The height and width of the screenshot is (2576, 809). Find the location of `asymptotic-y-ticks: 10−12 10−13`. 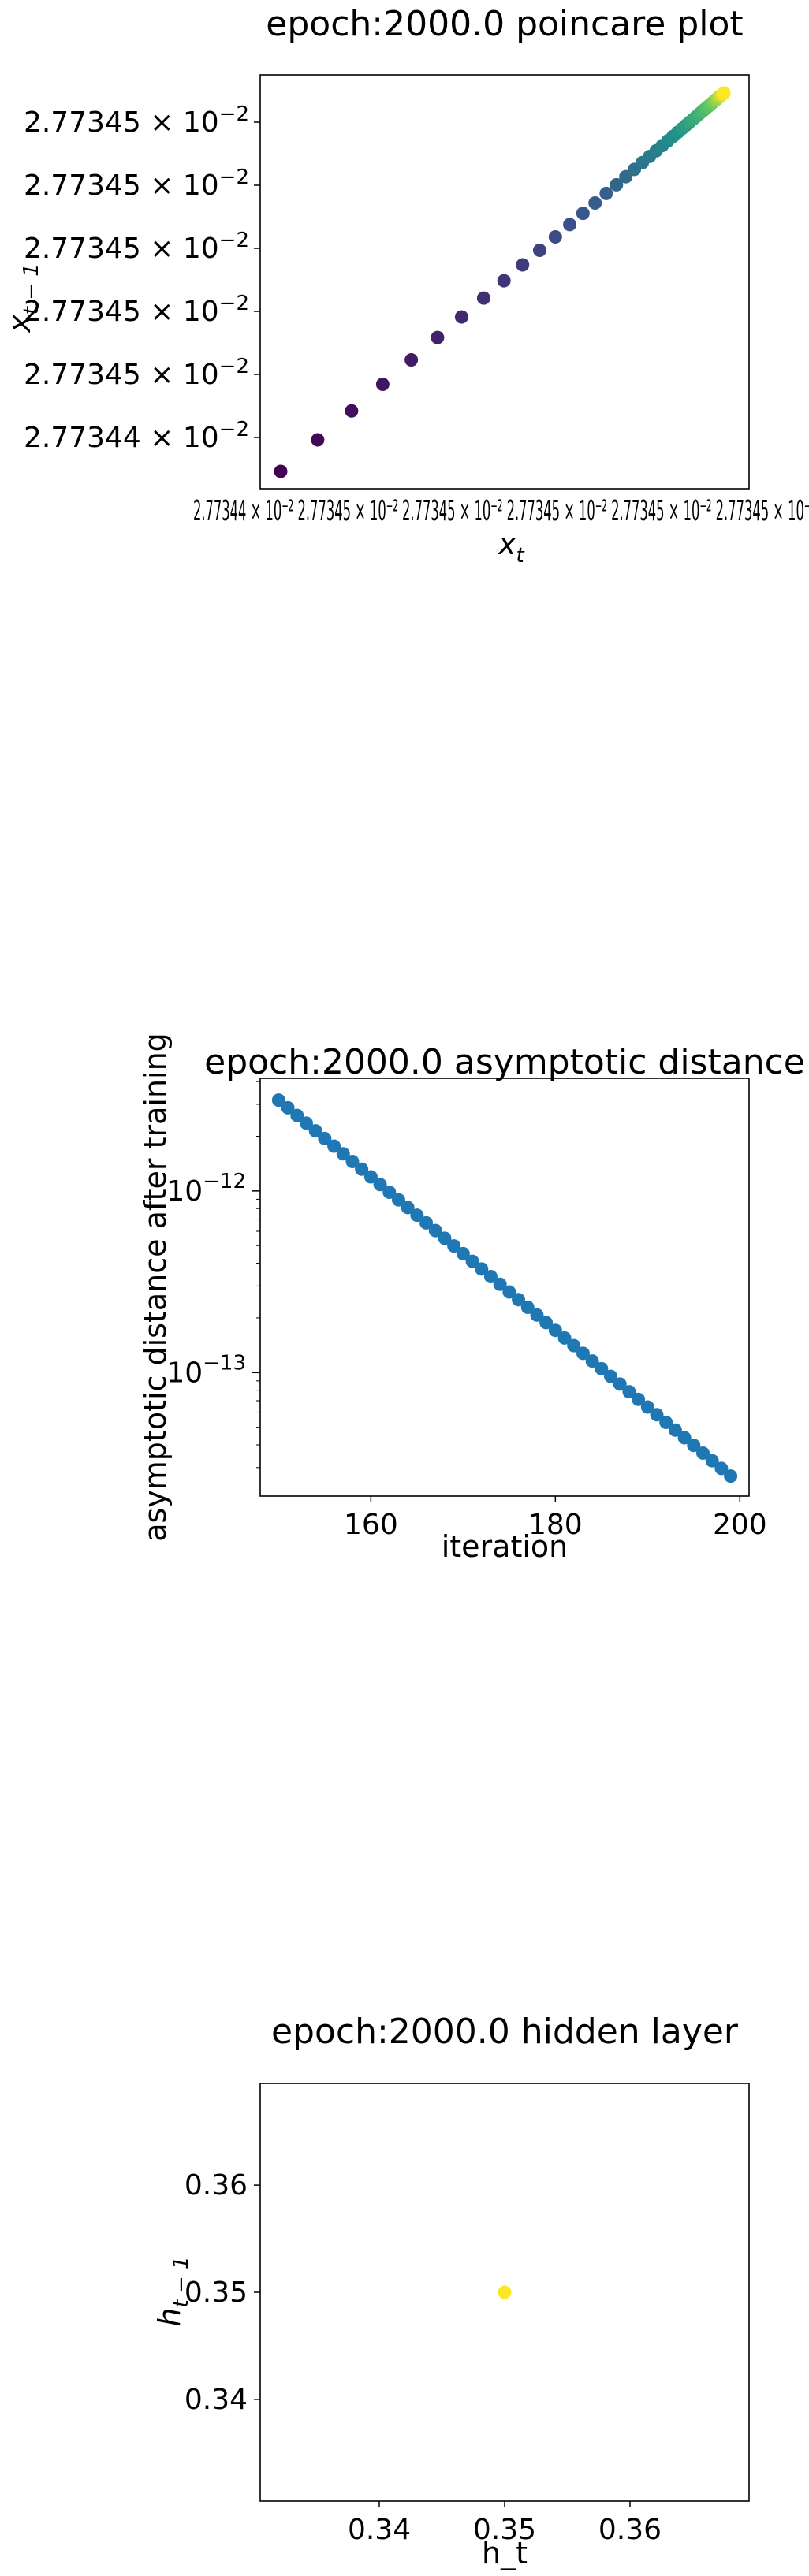

asymptotic-y-ticks: 10−12 10−13 is located at coordinates (213, 1279).